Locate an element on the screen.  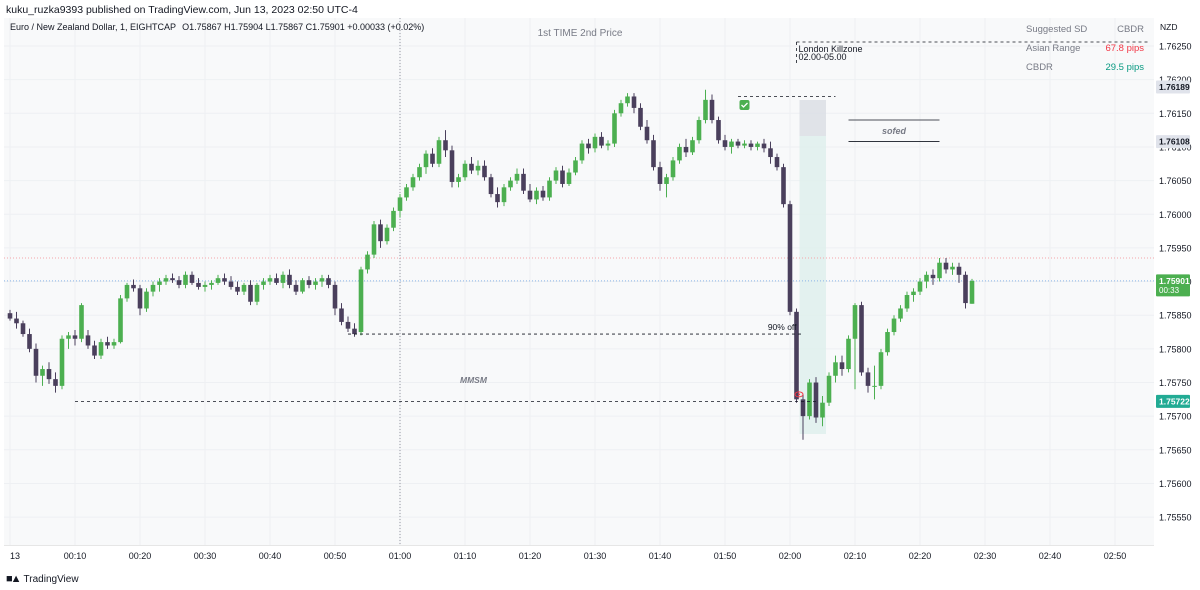
time-tick-label: 00:20 is located at coordinates (140, 556).